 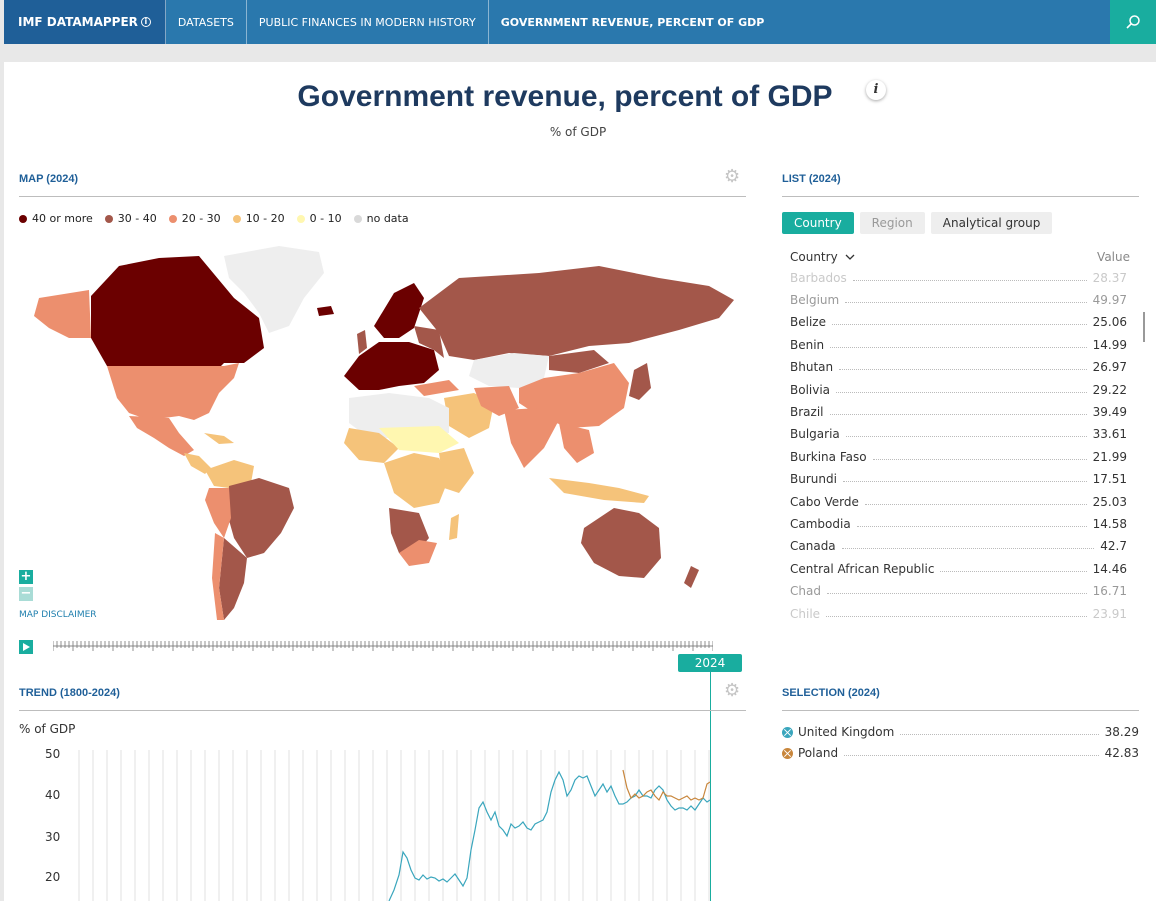 I want to click on map-region-alaska, so click(x=62, y=314).